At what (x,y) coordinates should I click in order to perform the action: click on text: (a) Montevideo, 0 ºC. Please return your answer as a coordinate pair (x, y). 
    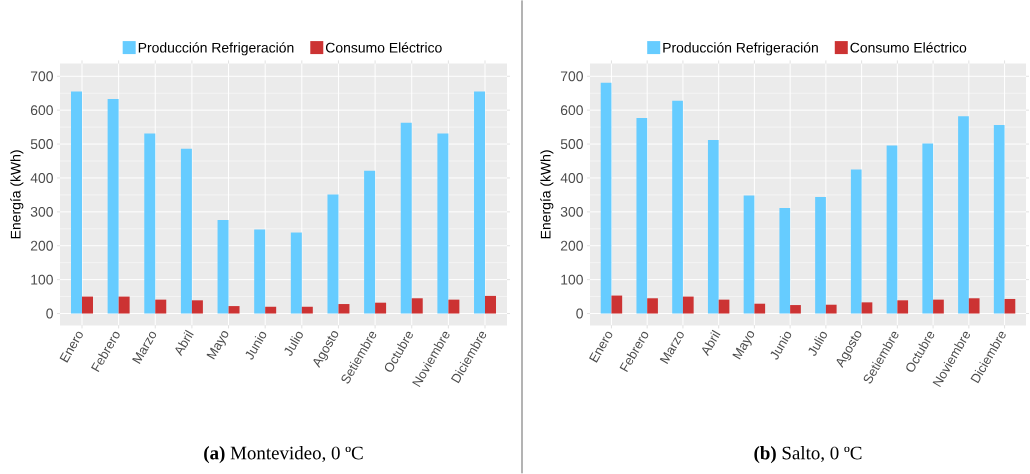
    Looking at the image, I should click on (283, 455).